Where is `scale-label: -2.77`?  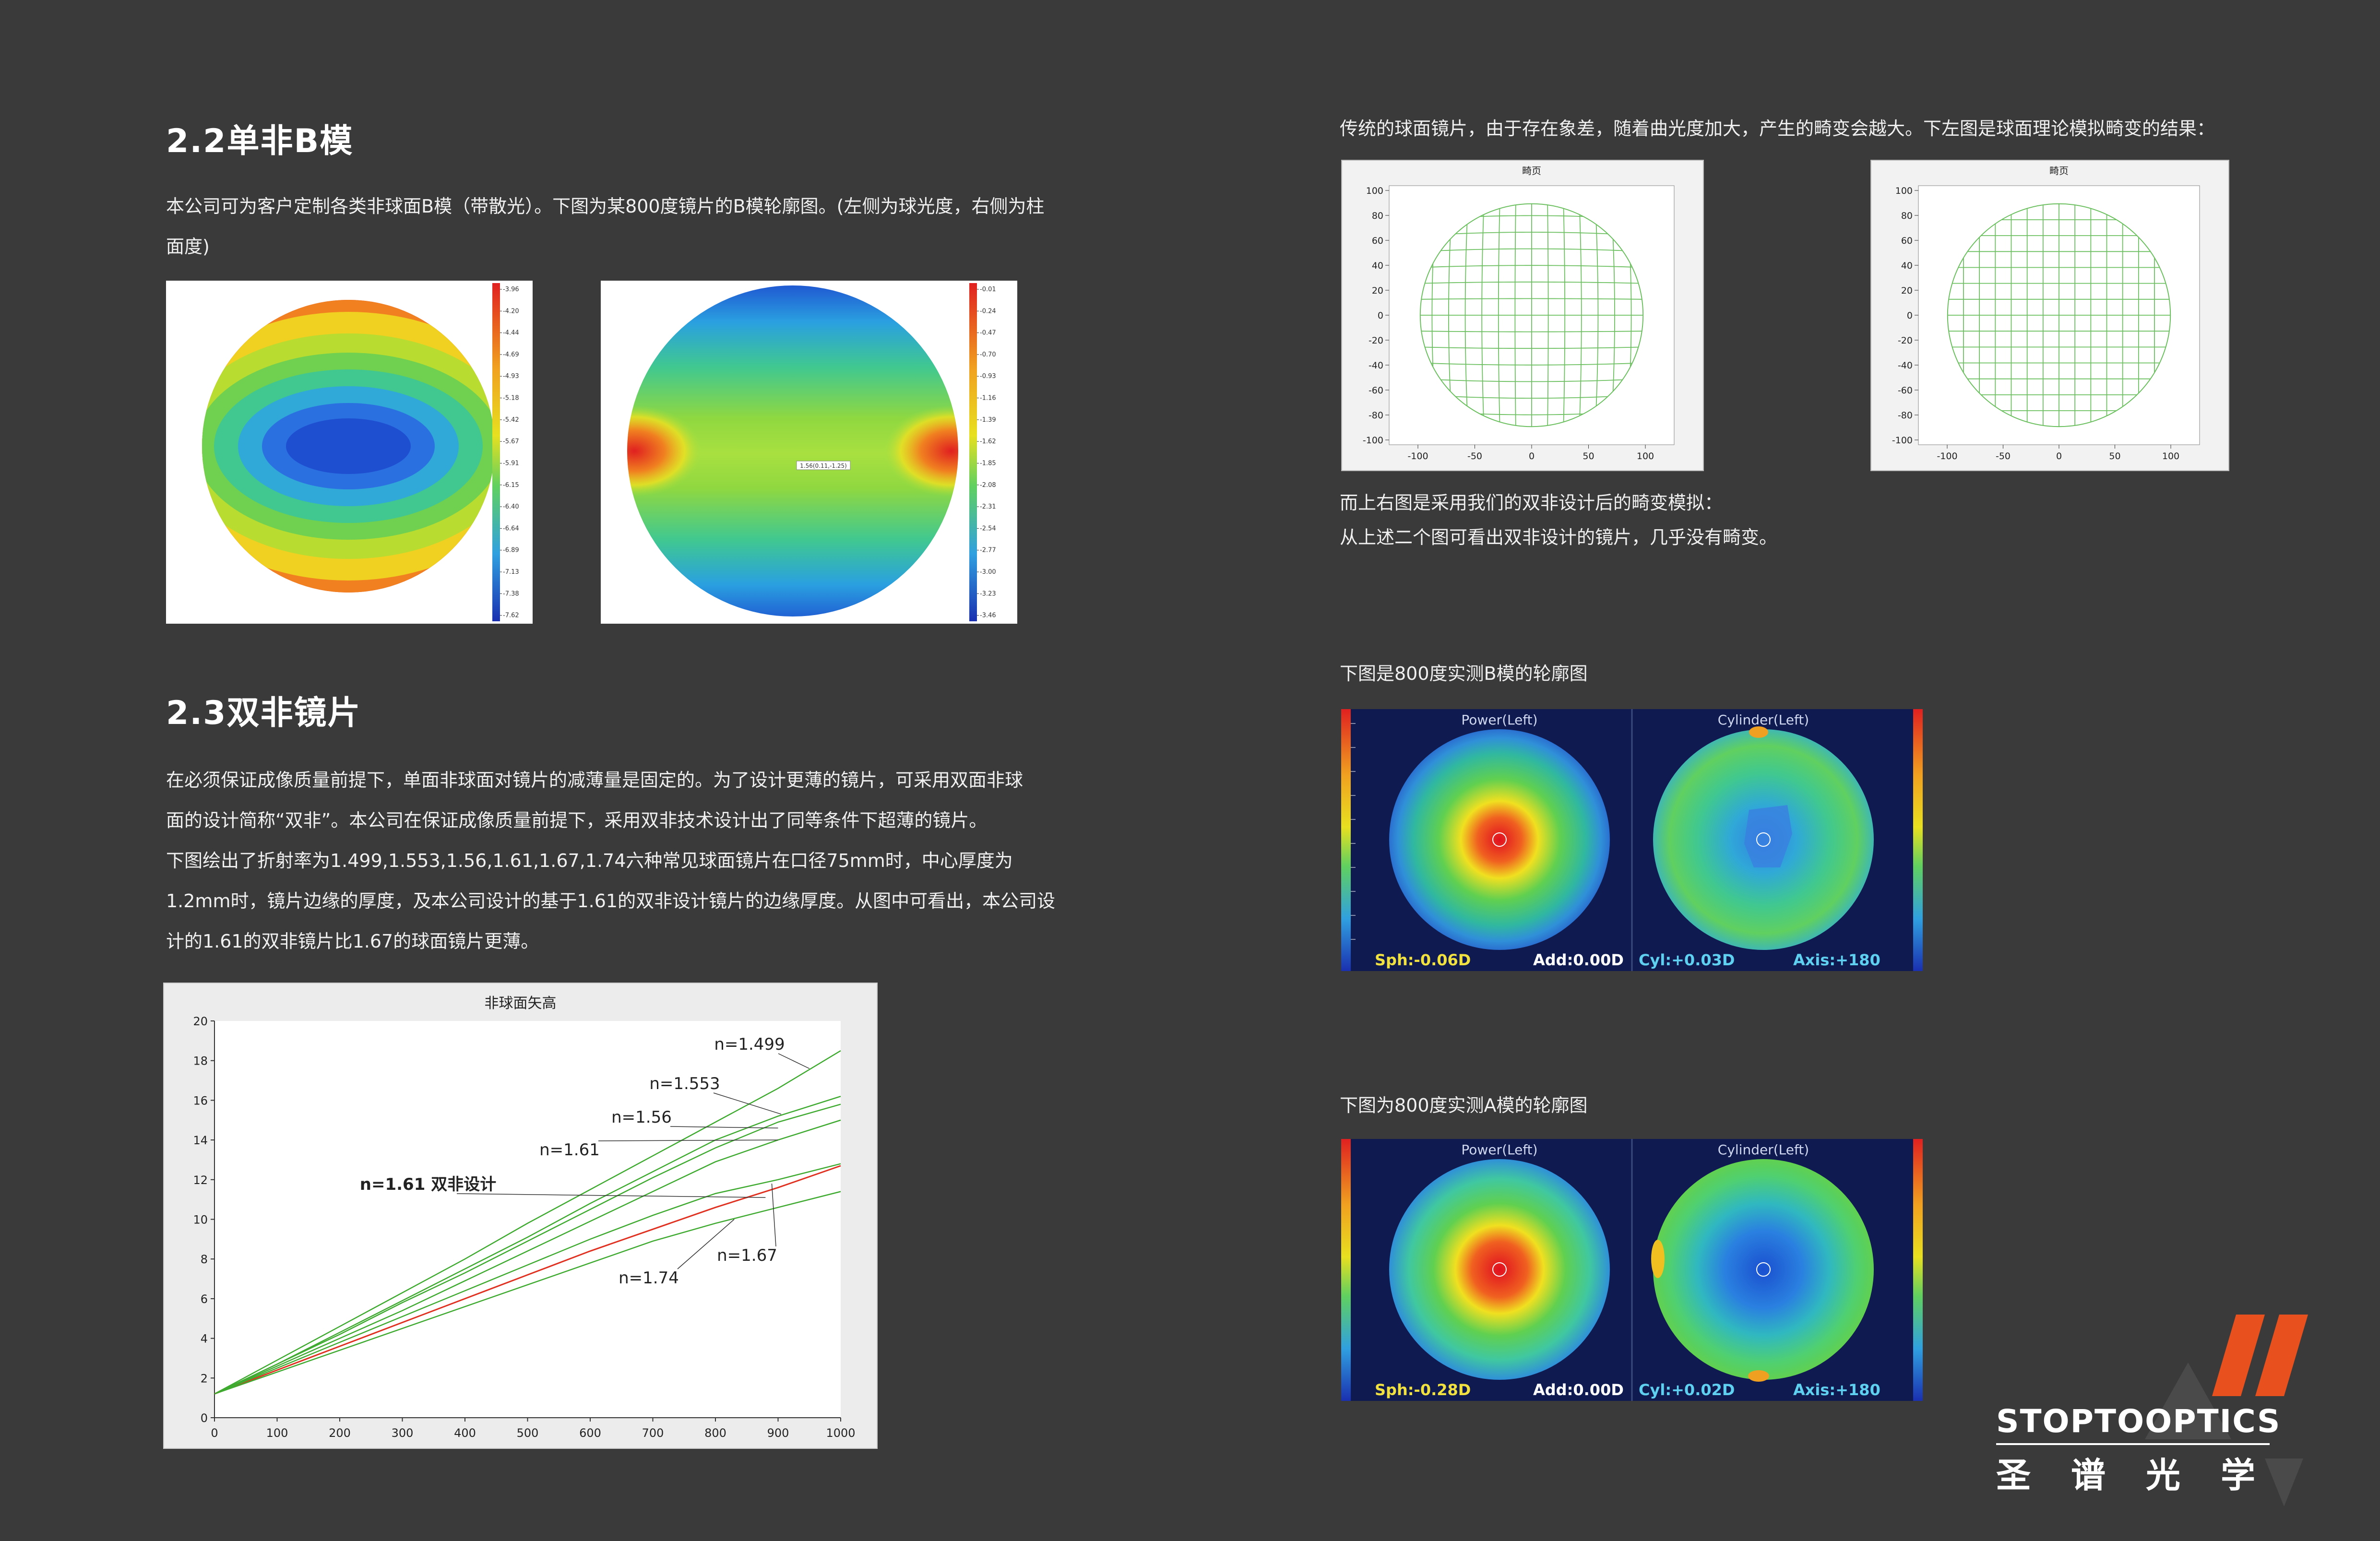 scale-label: -2.77 is located at coordinates (988, 550).